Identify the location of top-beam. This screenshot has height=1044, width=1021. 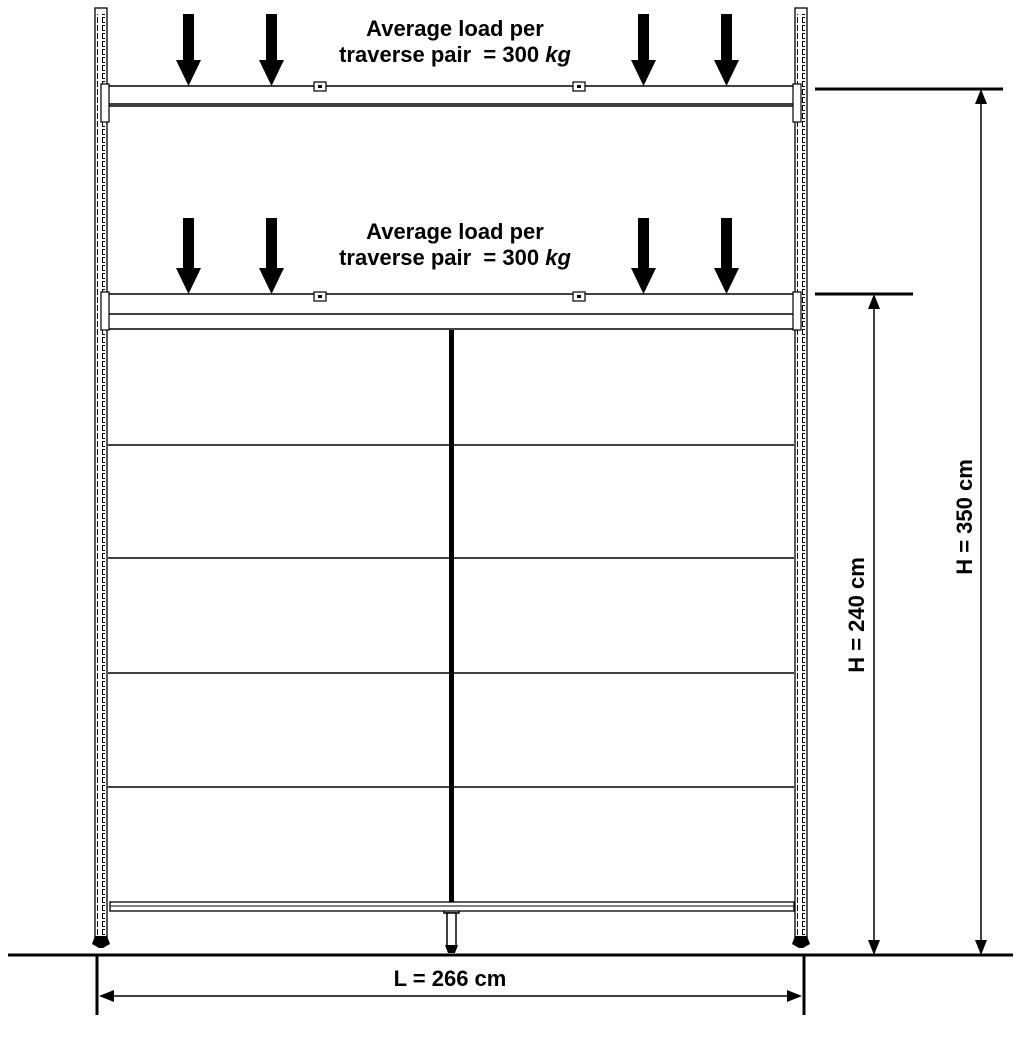
(451, 102).